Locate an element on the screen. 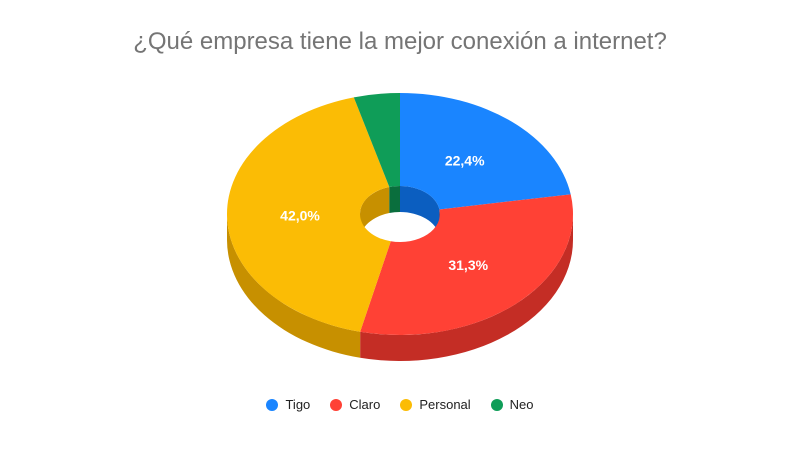 The height and width of the screenshot is (453, 800). slice-labels: 22,4% 31,3% 42,0% is located at coordinates (384, 213).